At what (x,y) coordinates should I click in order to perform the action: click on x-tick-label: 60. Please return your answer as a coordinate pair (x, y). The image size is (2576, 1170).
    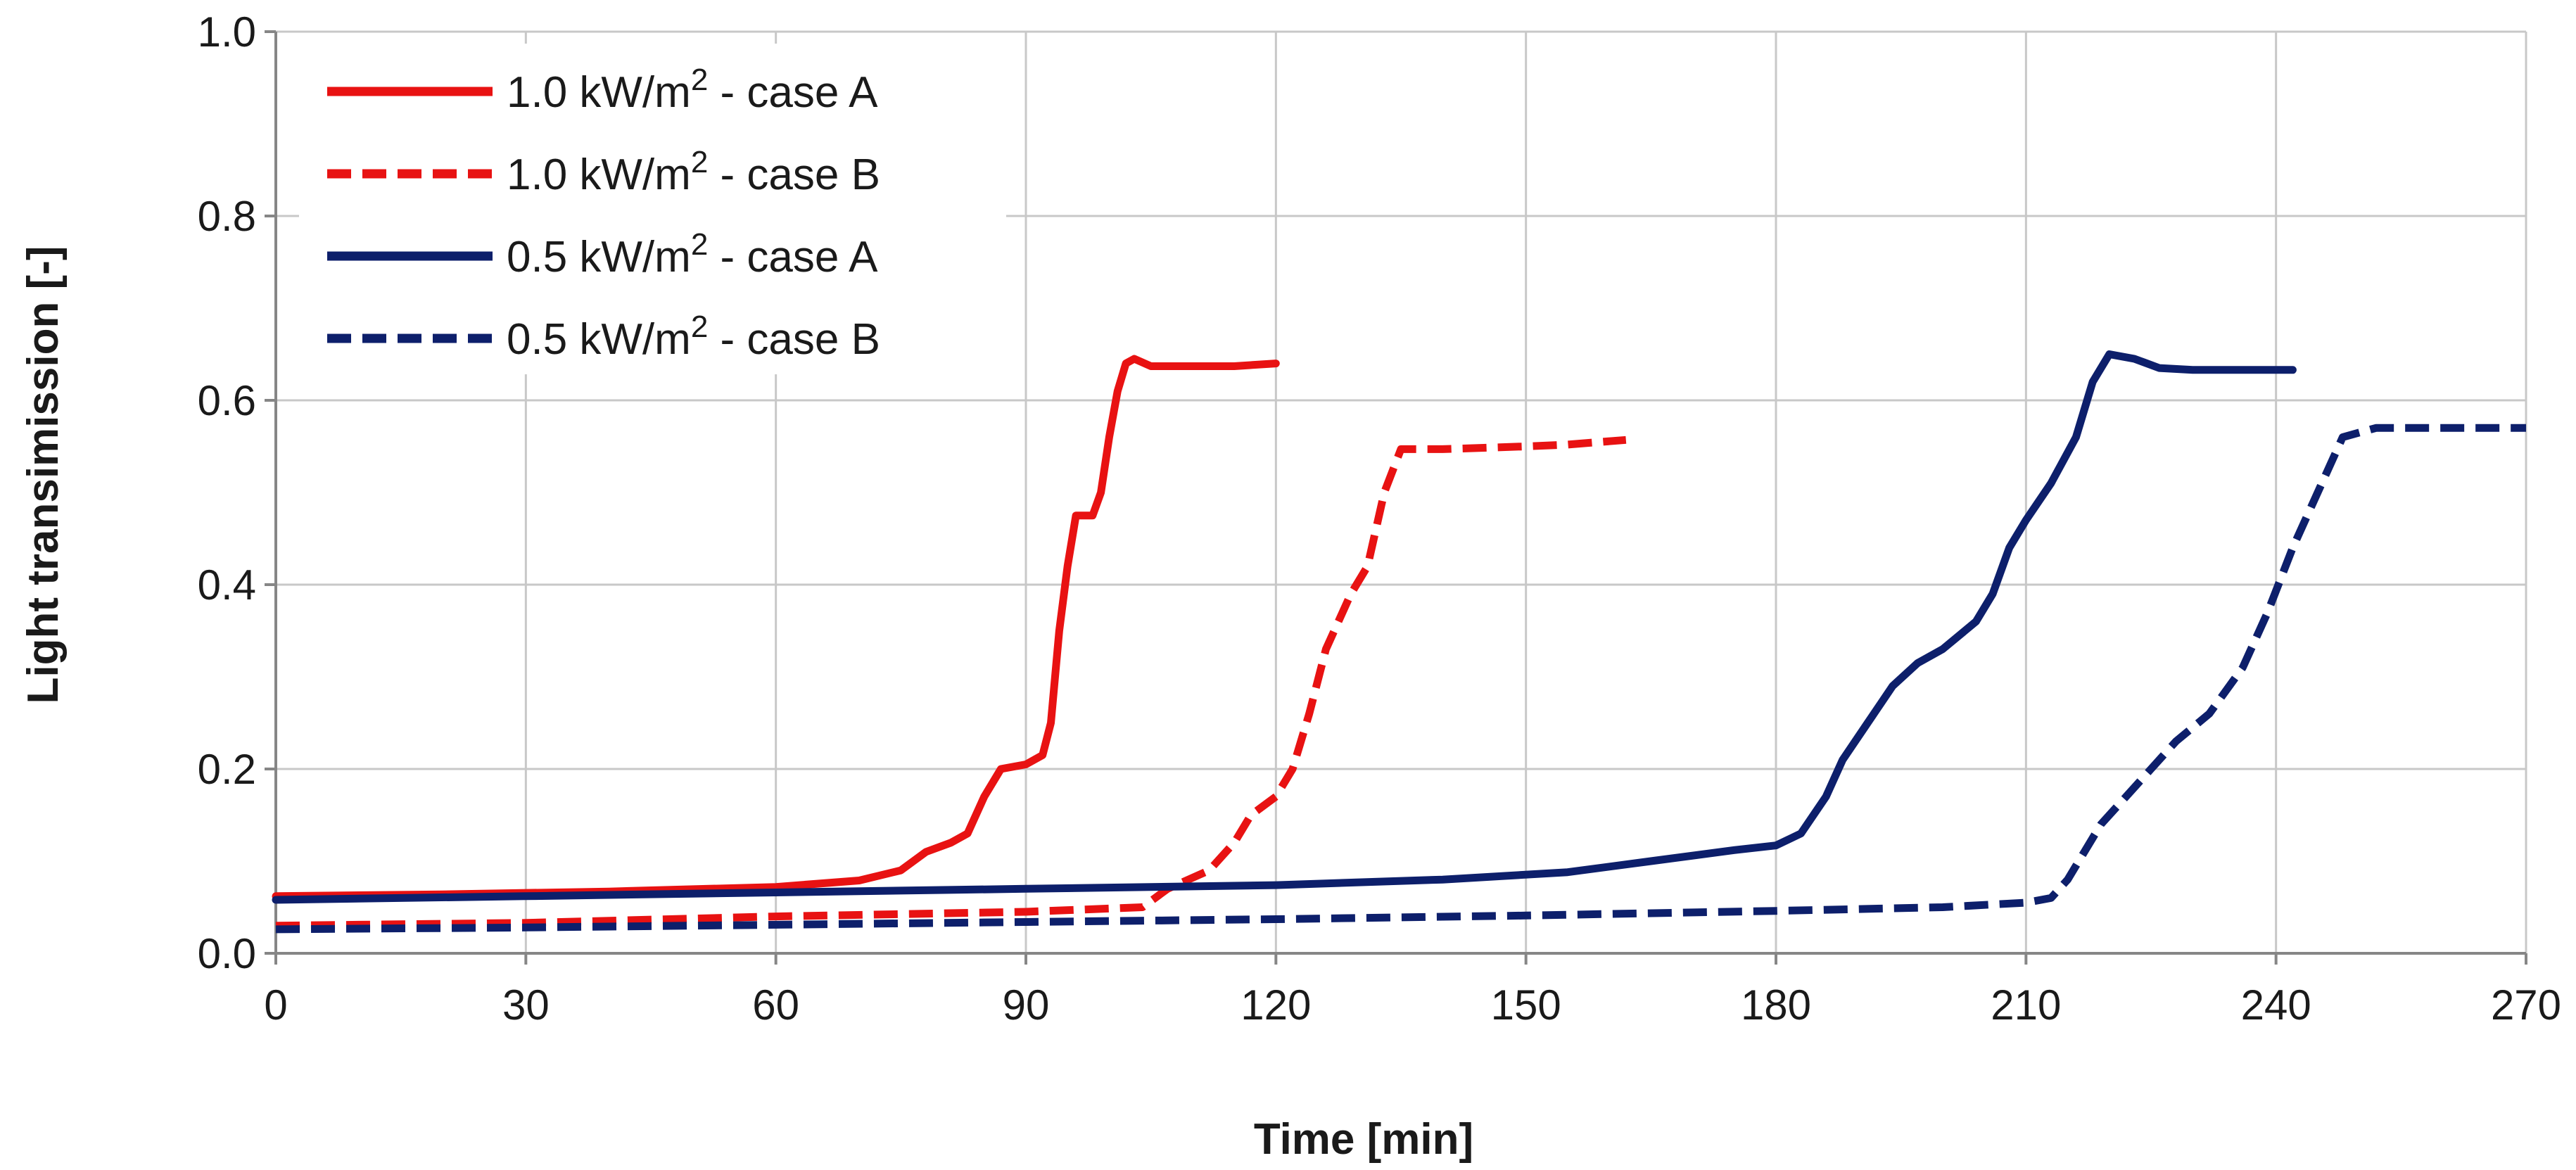
    Looking at the image, I should click on (775, 1005).